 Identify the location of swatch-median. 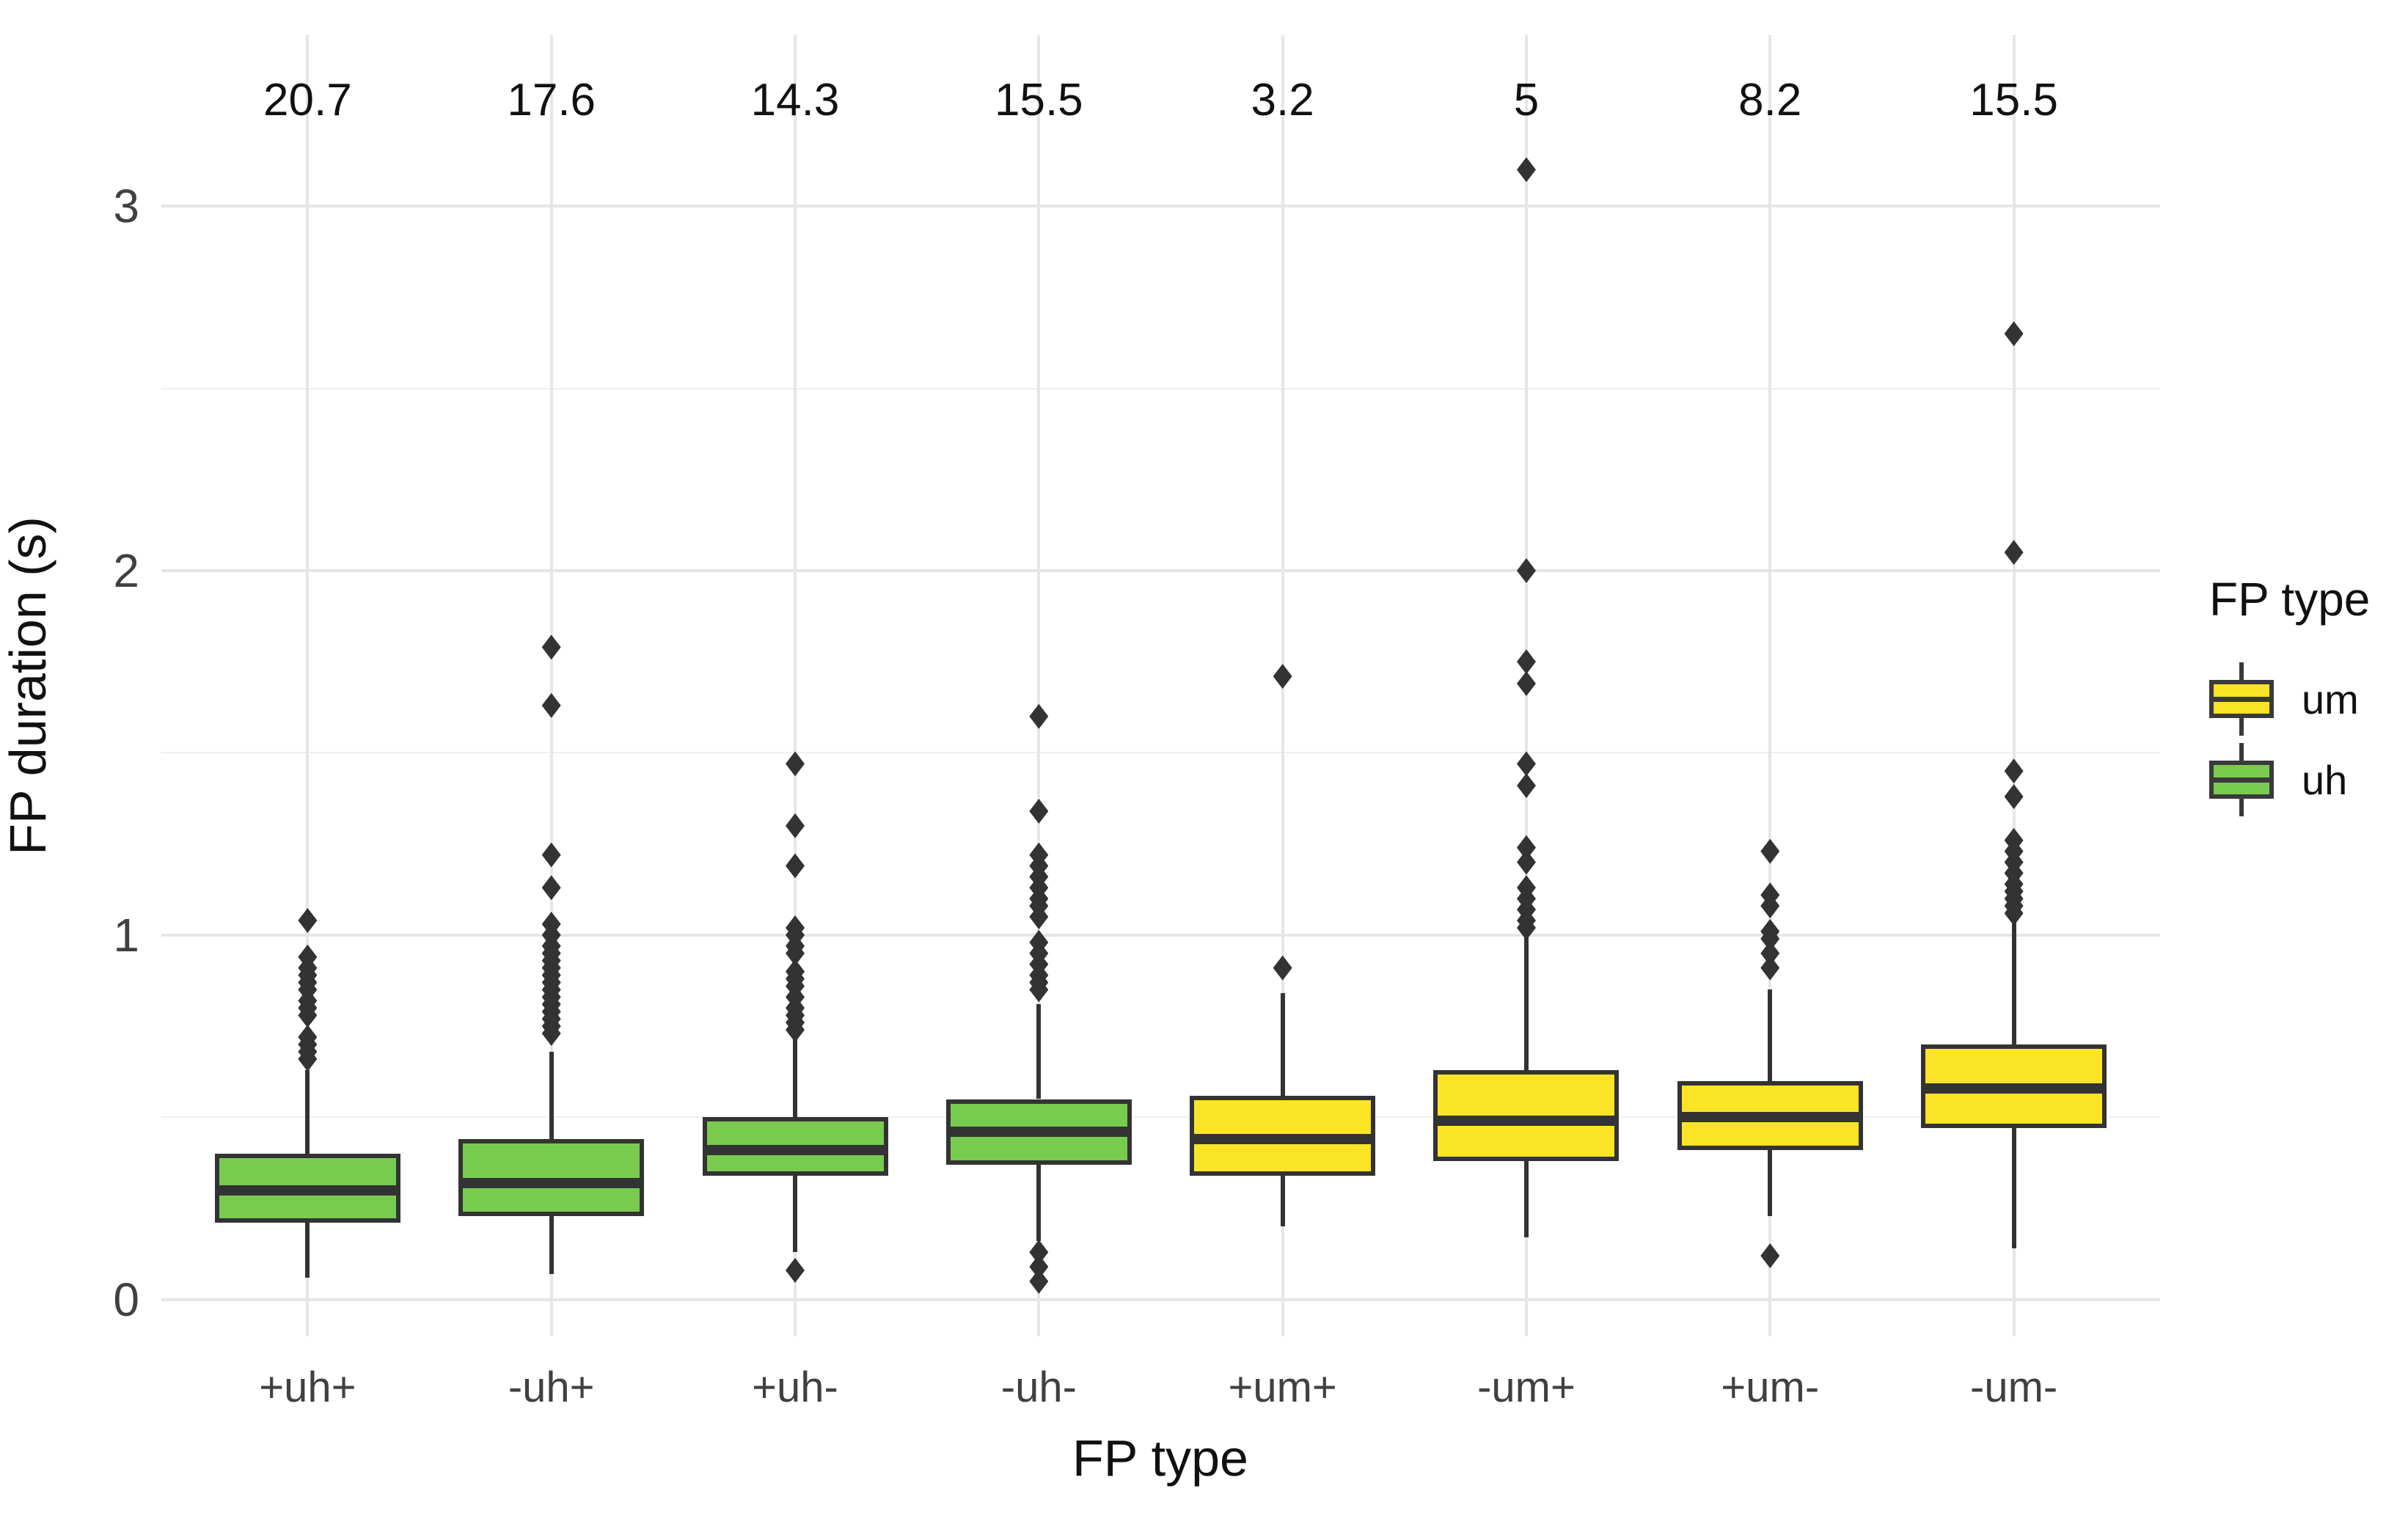
(2241, 780).